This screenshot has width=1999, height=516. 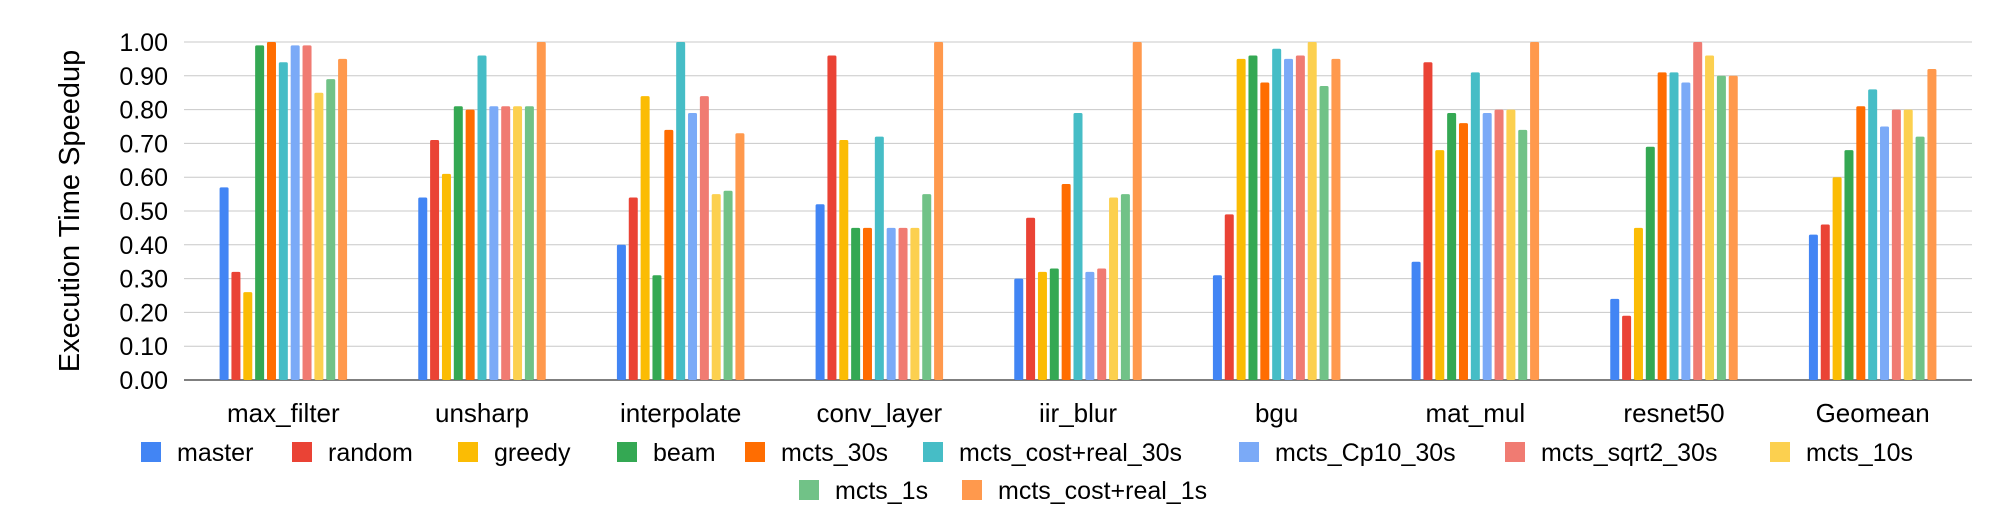 What do you see at coordinates (684, 453) in the screenshot?
I see `legend-label-beam: beam` at bounding box center [684, 453].